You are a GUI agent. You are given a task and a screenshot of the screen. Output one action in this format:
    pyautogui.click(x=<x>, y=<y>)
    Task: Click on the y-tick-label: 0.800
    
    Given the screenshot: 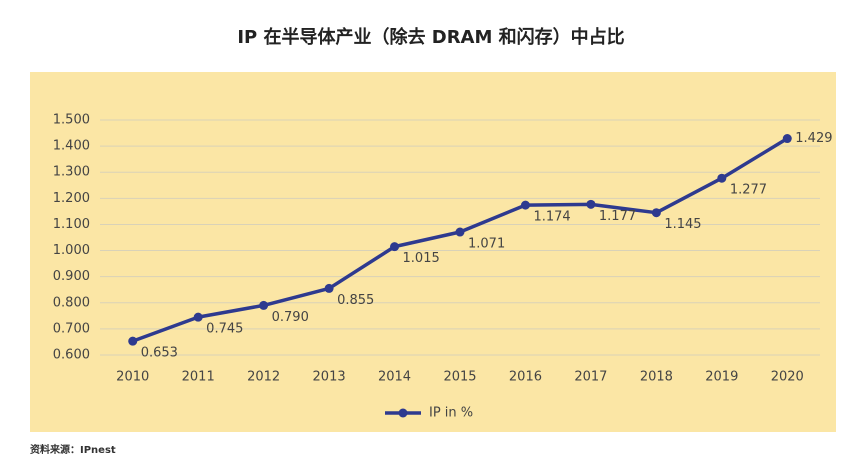 What is the action you would take?
    pyautogui.click(x=71, y=302)
    